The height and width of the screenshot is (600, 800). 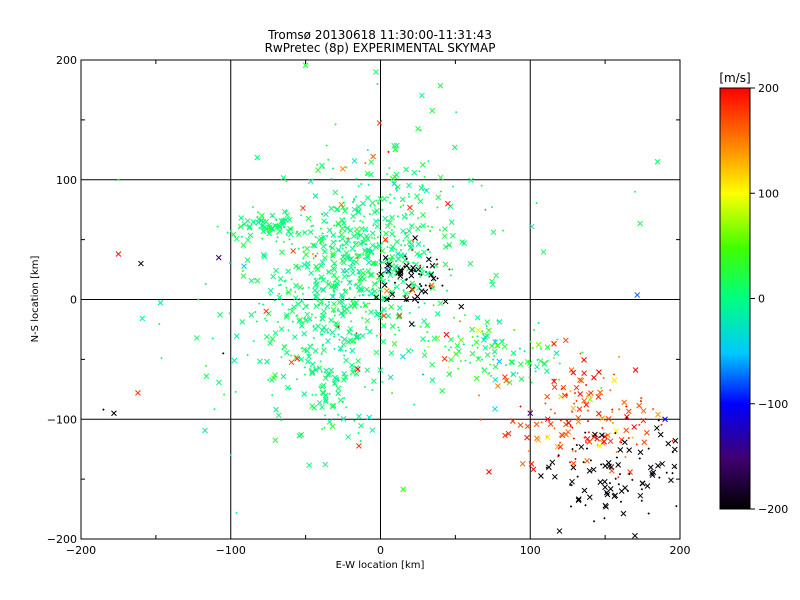 What do you see at coordinates (231, 550) in the screenshot?
I see `x-tick-label: −100` at bounding box center [231, 550].